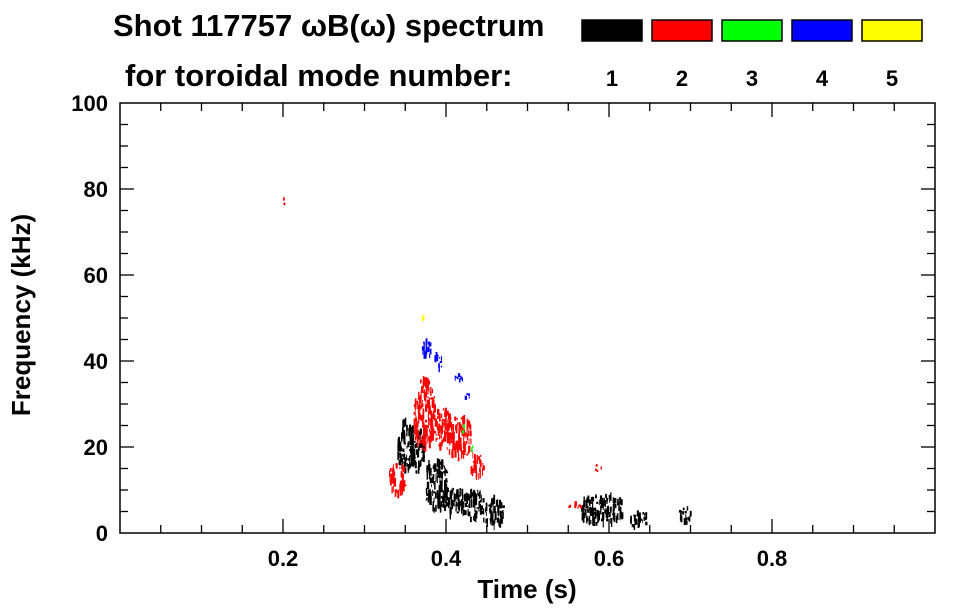 This screenshot has height=615, width=963. I want to click on x-tick-label: 0.4, so click(446, 558).